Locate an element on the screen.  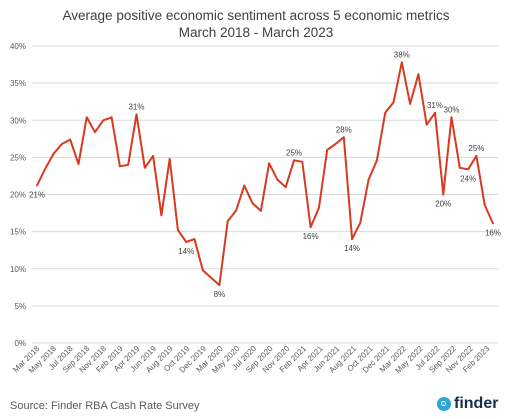
y-tick-label: 10% is located at coordinates (18, 269).